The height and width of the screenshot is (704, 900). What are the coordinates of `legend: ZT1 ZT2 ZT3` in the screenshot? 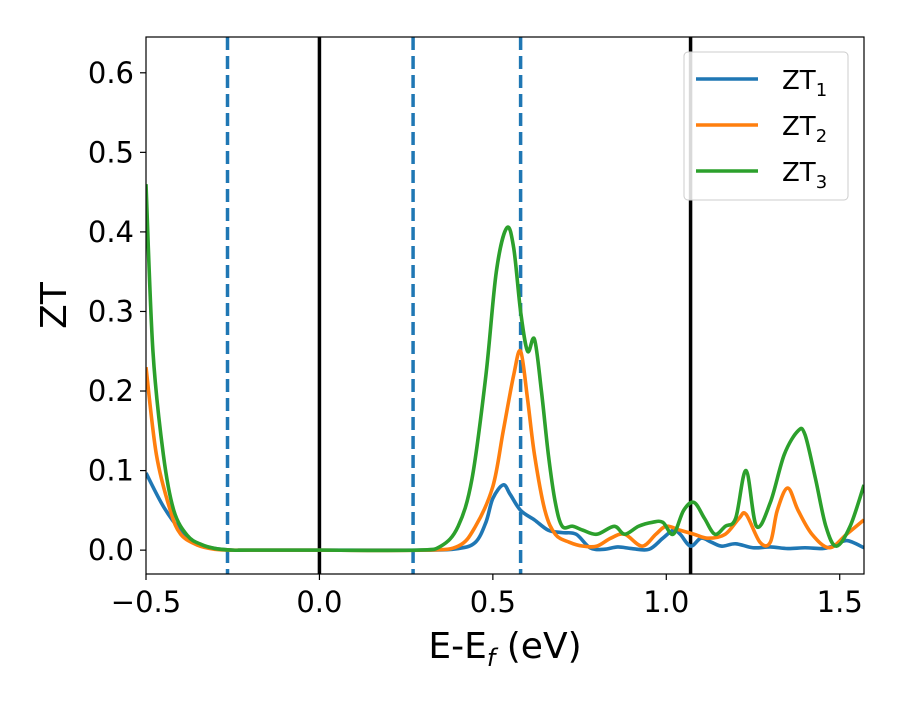 It's located at (766, 126).